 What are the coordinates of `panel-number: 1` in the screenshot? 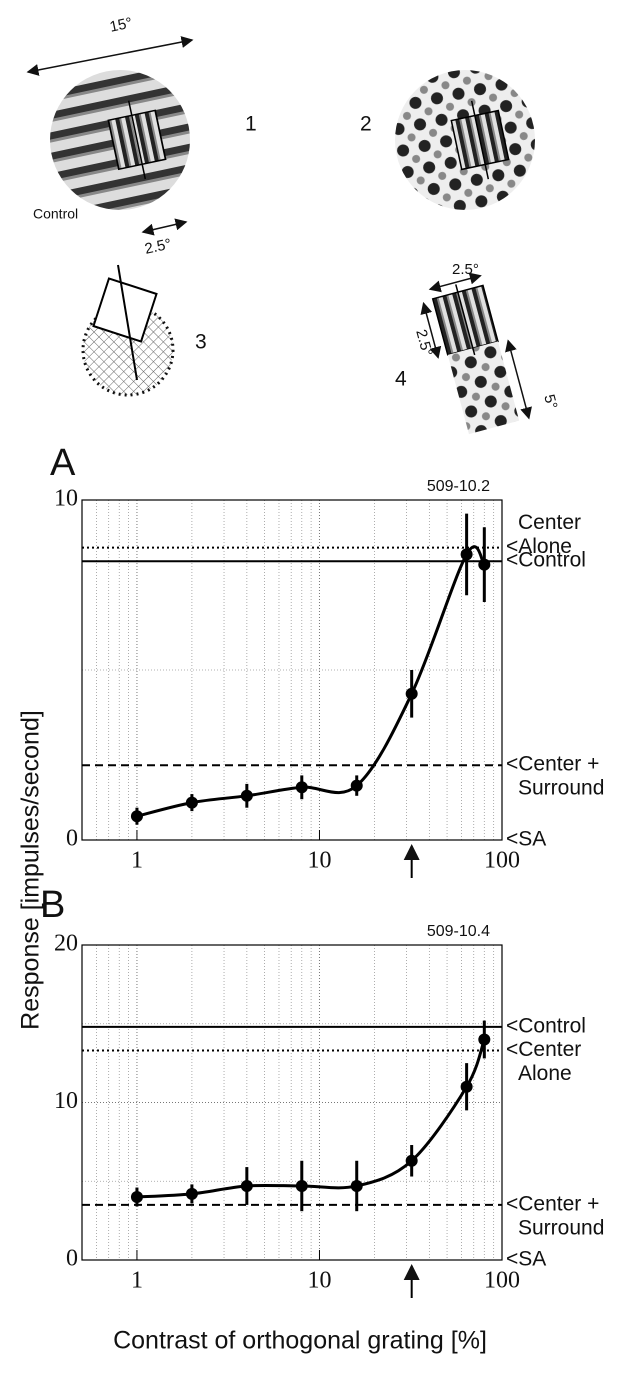 It's located at (251, 124).